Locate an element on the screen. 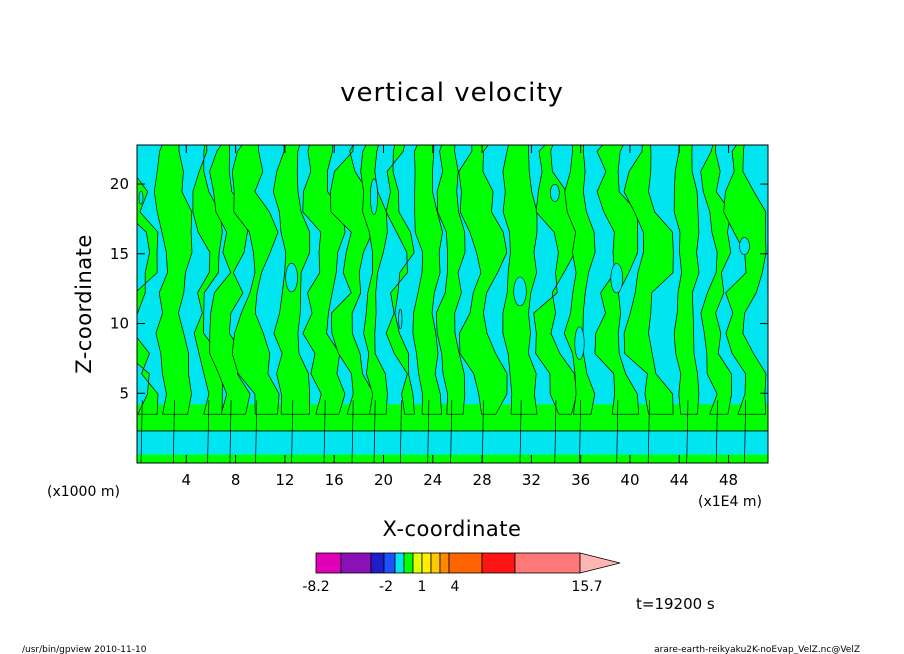 This screenshot has height=654, width=904. x-tick-label: 36 is located at coordinates (580, 480).